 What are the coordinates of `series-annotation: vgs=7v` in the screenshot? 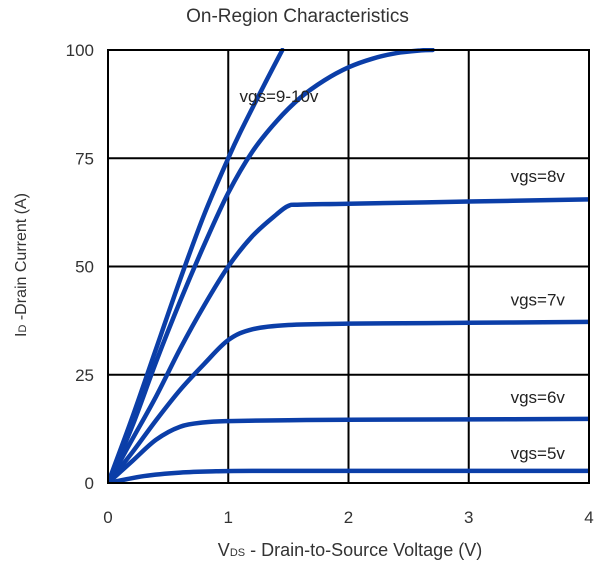 It's located at (538, 299).